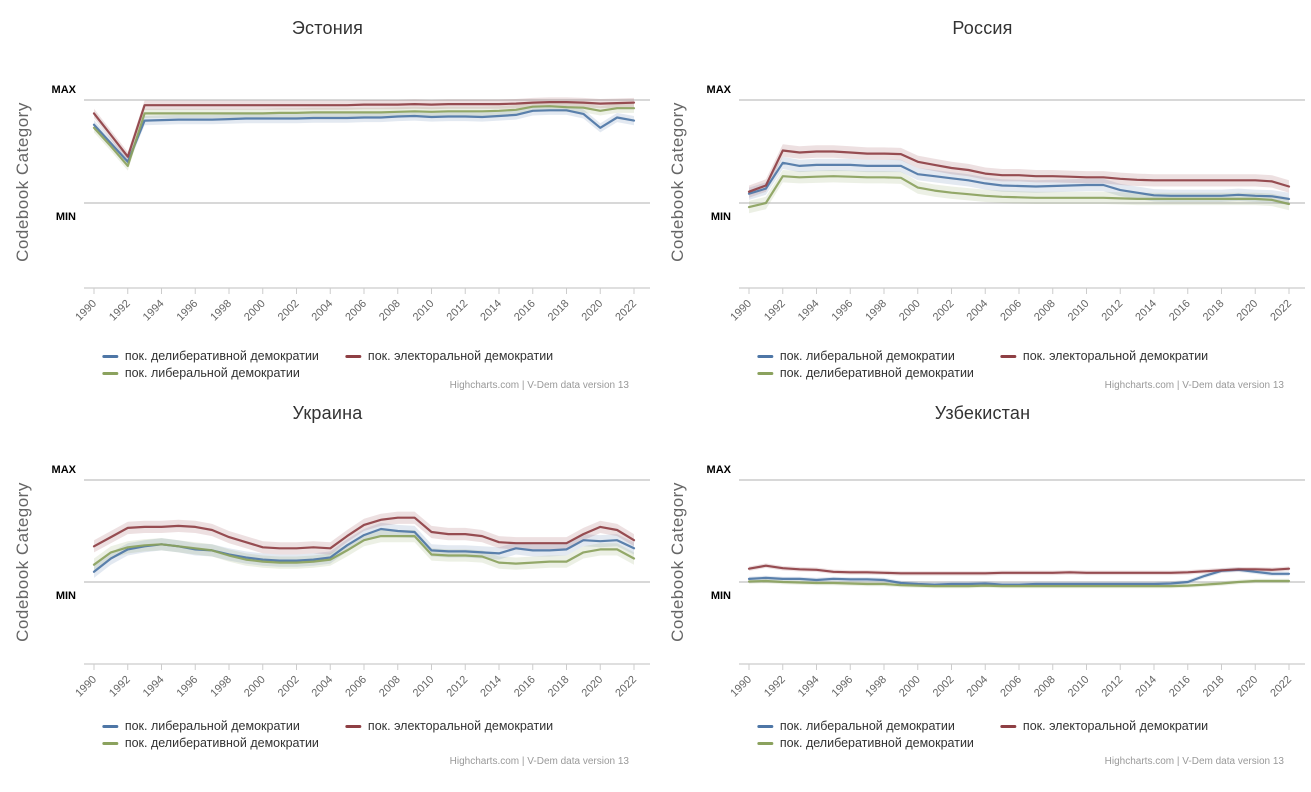 The image size is (1311, 792). Describe the element at coordinates (719, 470) in the screenshot. I see `y-tick-max: MAX` at that location.